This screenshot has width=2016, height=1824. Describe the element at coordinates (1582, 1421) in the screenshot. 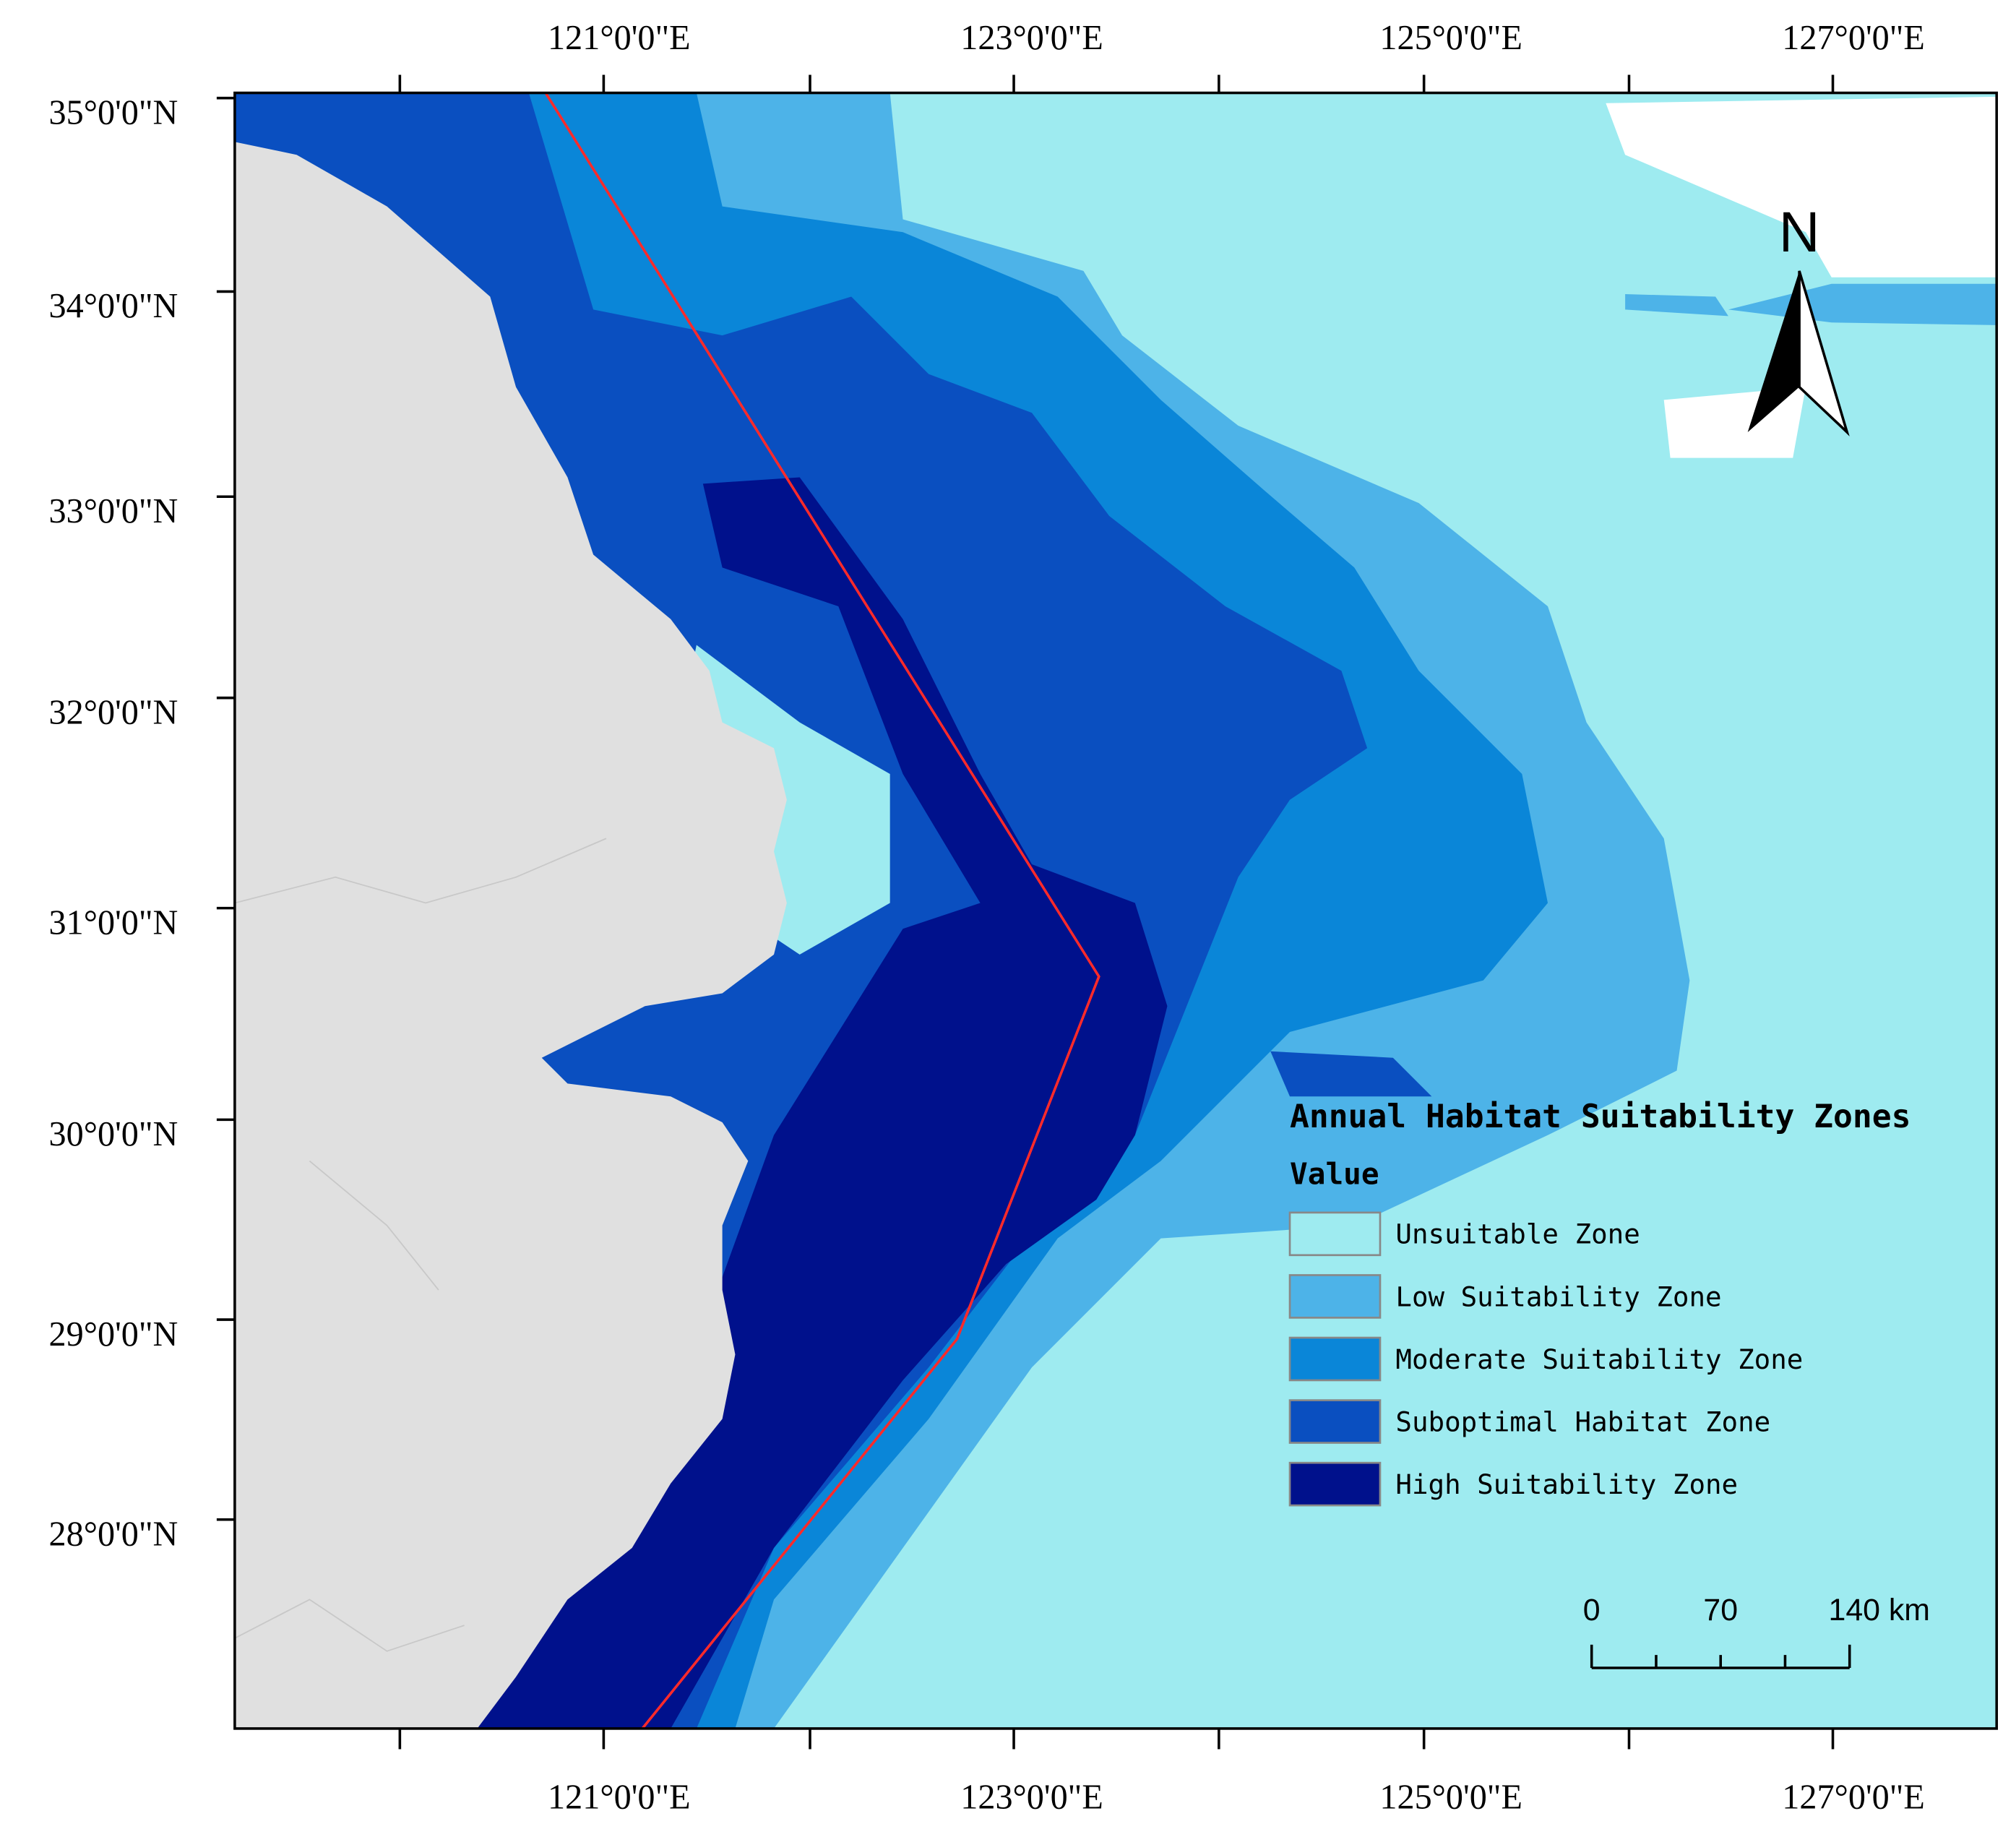

I see `legend-label: Suboptimal Habitat Zone` at that location.